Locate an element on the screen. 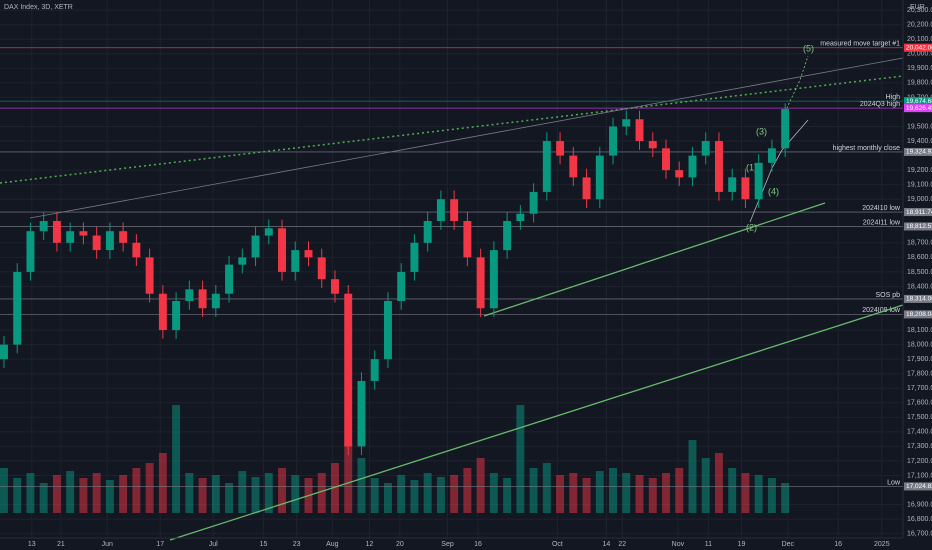 This screenshot has height=550, width=932. y-tick-label: 16,700.00 is located at coordinates (919, 533).